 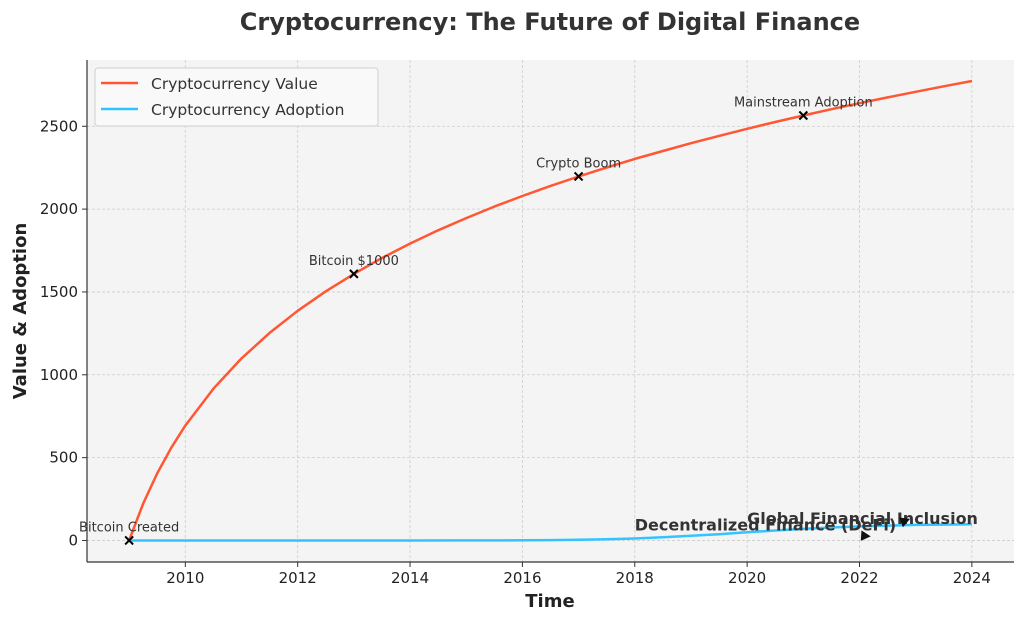 What do you see at coordinates (862, 518) in the screenshot?
I see `annotation-label: Global Financial Inclusion` at bounding box center [862, 518].